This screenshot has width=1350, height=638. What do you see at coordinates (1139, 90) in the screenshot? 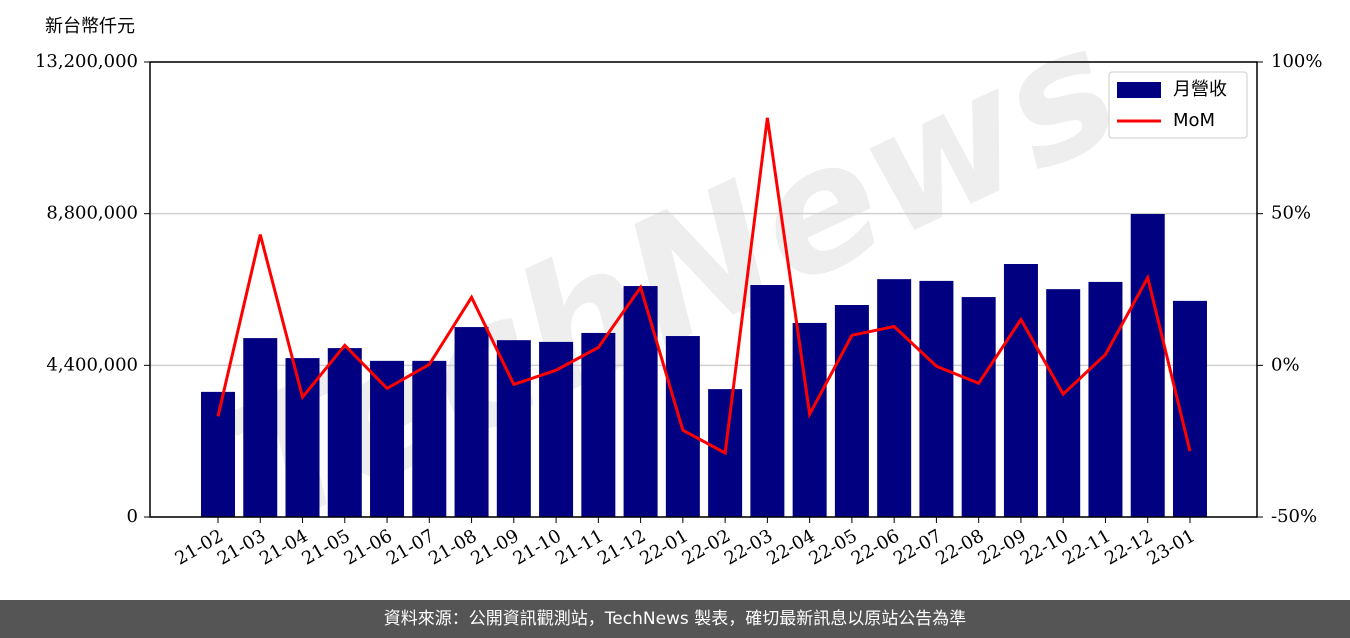
I see `legend-swatch` at bounding box center [1139, 90].